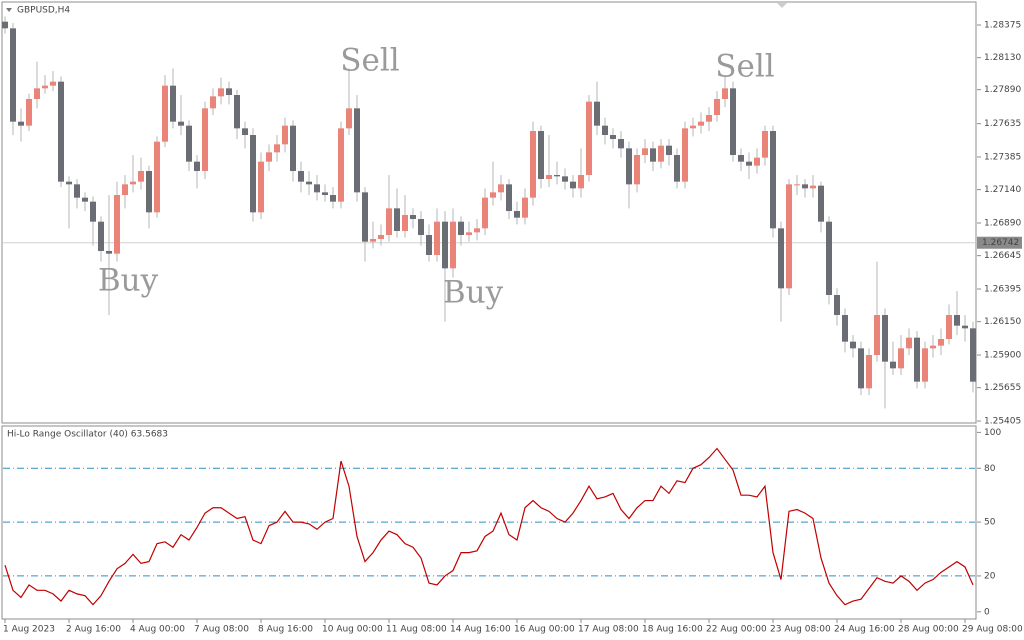 This screenshot has height=640, width=1024. What do you see at coordinates (672, 630) in the screenshot?
I see `x-tick-label: 18 Aug 16:00` at bounding box center [672, 630].